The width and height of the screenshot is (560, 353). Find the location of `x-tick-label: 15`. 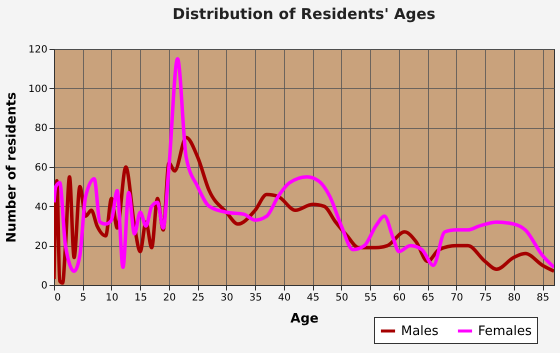

x-tick-label: 15 is located at coordinates (141, 298).